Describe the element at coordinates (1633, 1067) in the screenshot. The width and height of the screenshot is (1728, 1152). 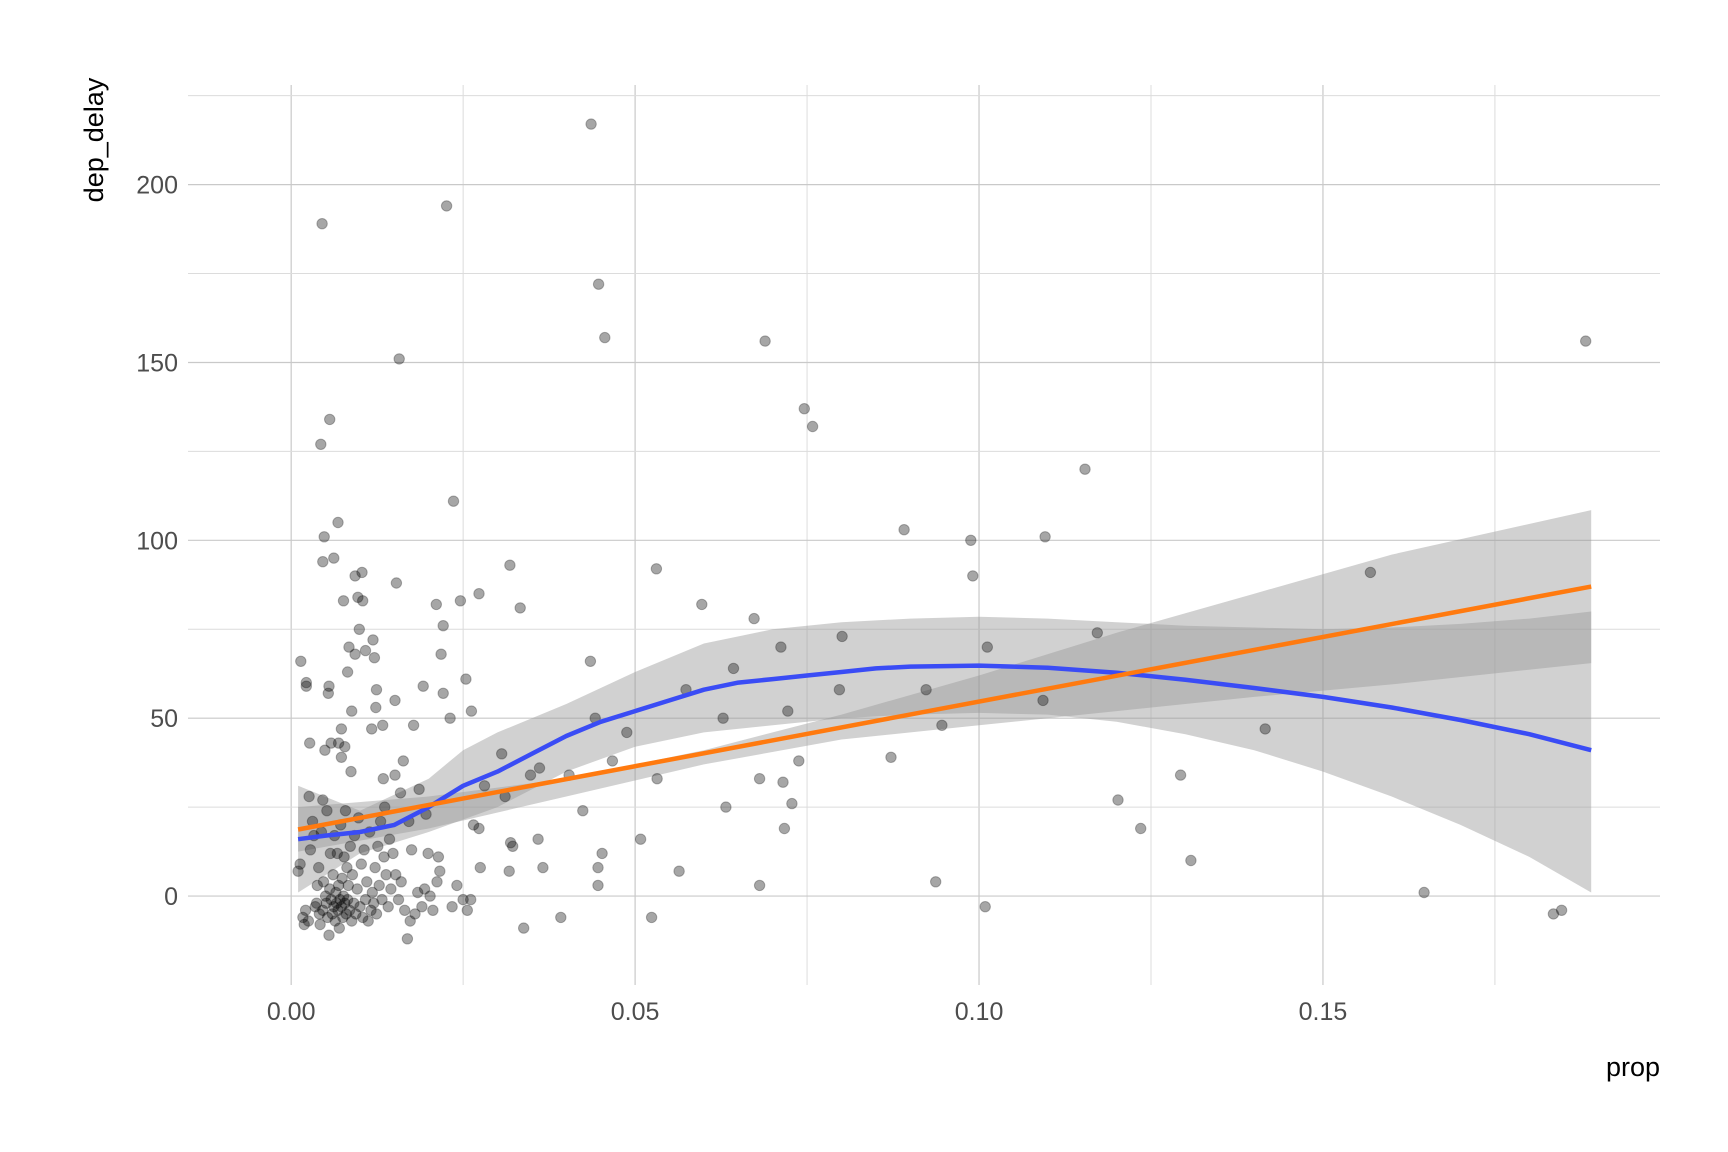
I see `x-axis-title: prop` at that location.